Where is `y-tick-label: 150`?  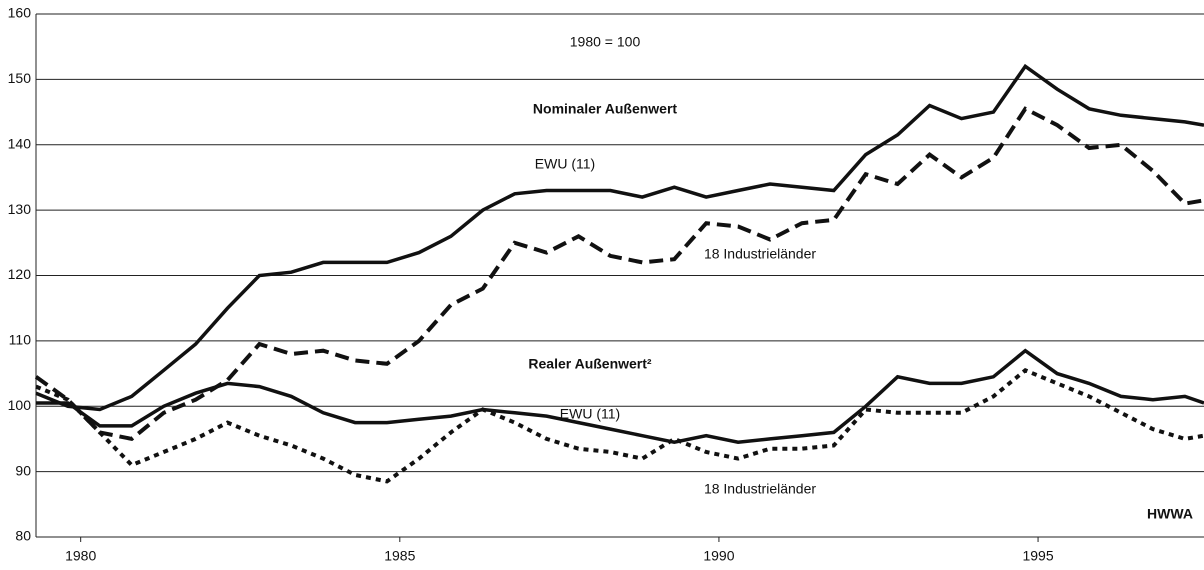
y-tick-label: 150 is located at coordinates (20, 78).